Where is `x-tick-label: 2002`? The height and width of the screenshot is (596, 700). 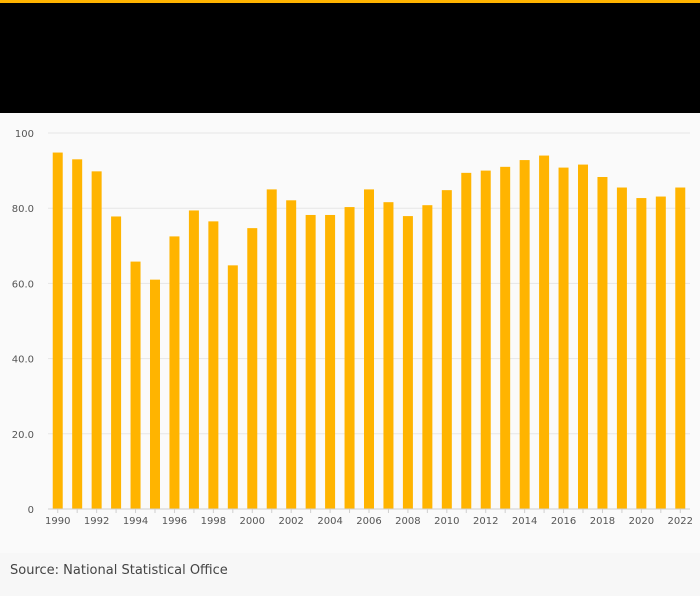 x-tick-label: 2002 is located at coordinates (290, 521).